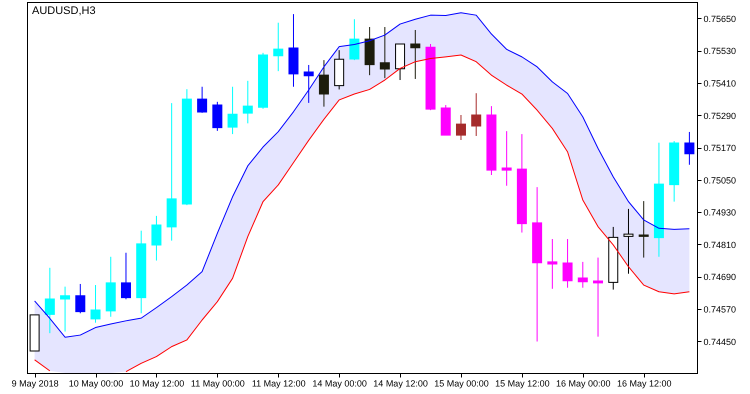 The height and width of the screenshot is (394, 750). I want to click on x-tick-label: 9 May 2018, so click(35, 383).